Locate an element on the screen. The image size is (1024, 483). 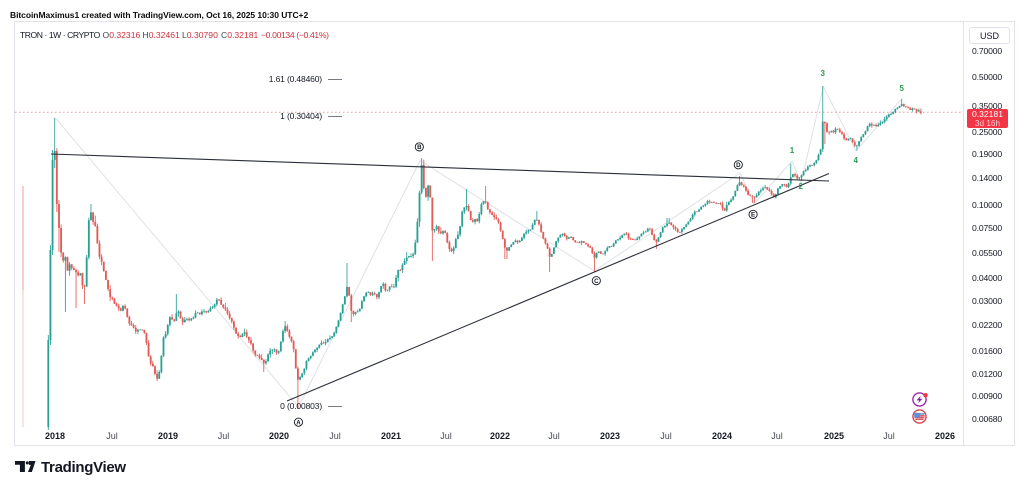
svg-text: E is located at coordinates (753, 215).